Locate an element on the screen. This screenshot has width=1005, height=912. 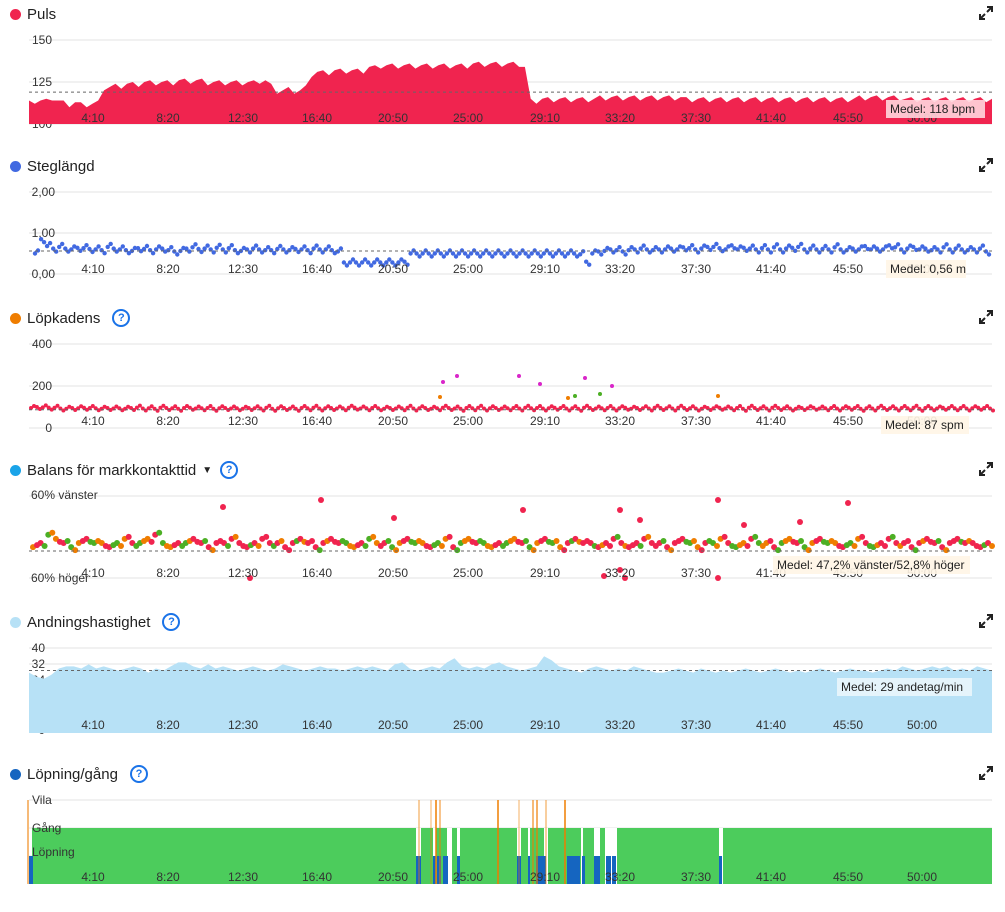
y-tick-label: 40 is located at coordinates (39, 648).